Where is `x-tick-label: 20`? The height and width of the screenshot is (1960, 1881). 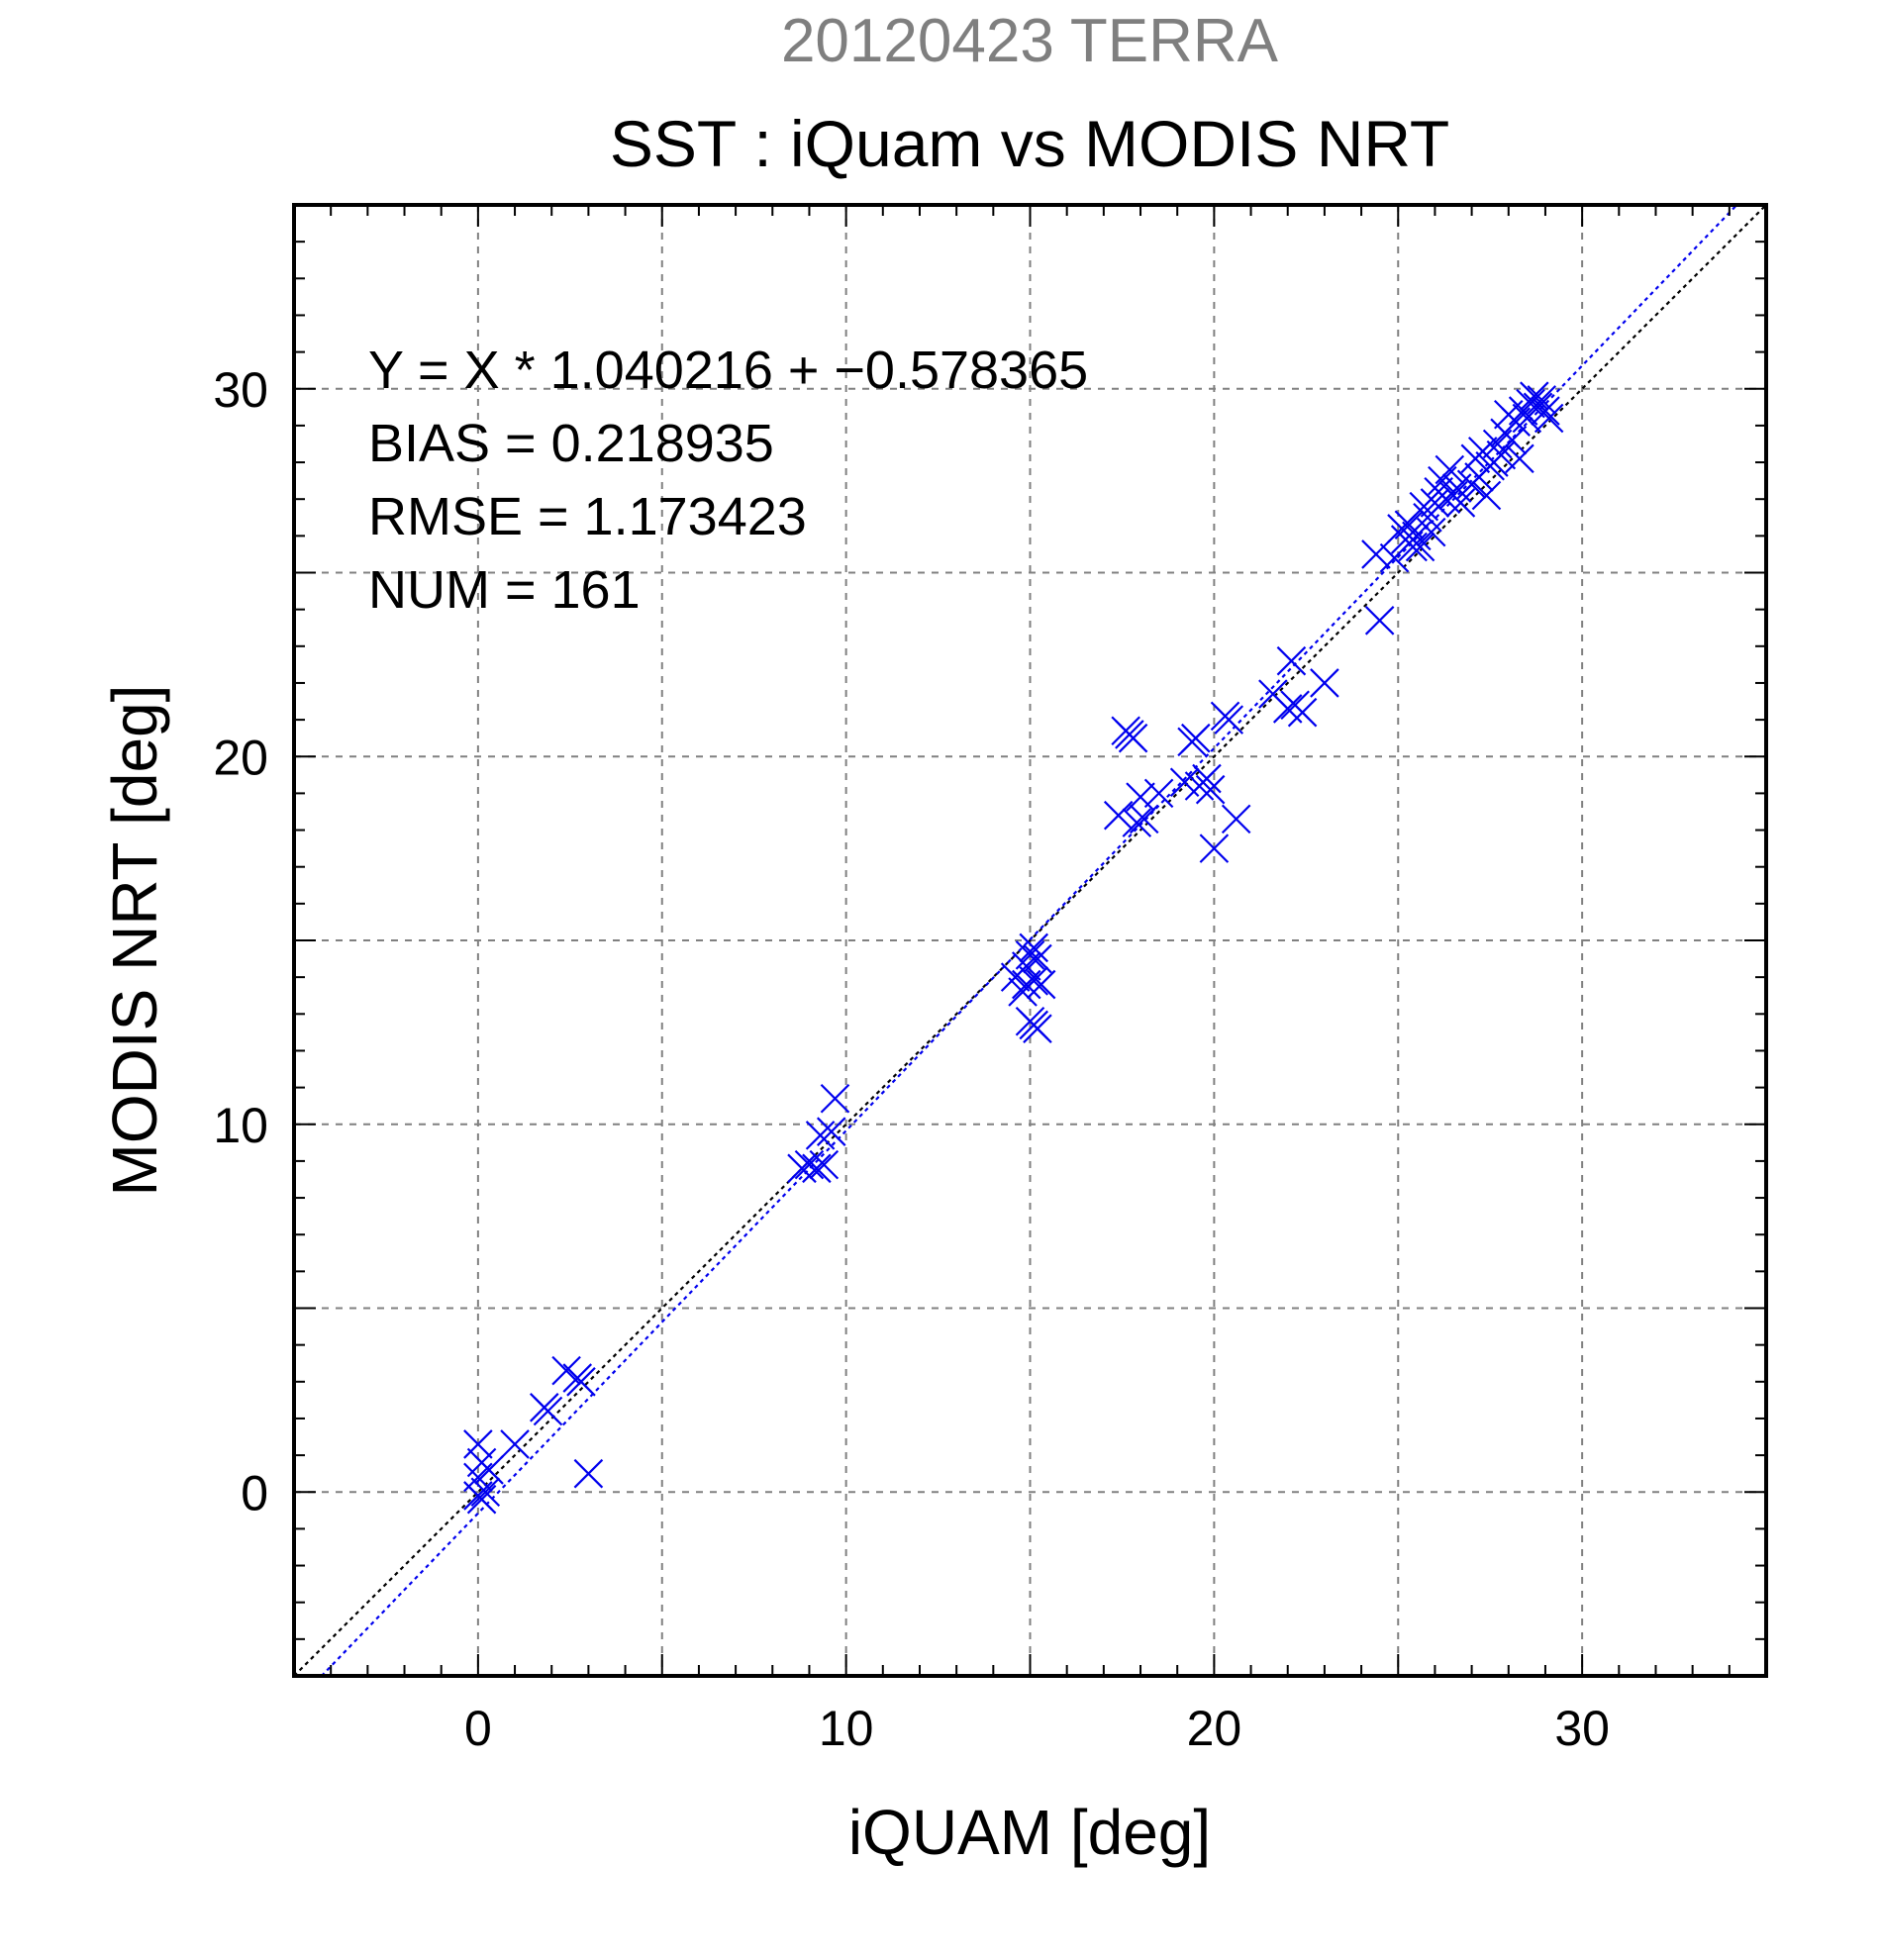 x-tick-label: 20 is located at coordinates (1215, 1728).